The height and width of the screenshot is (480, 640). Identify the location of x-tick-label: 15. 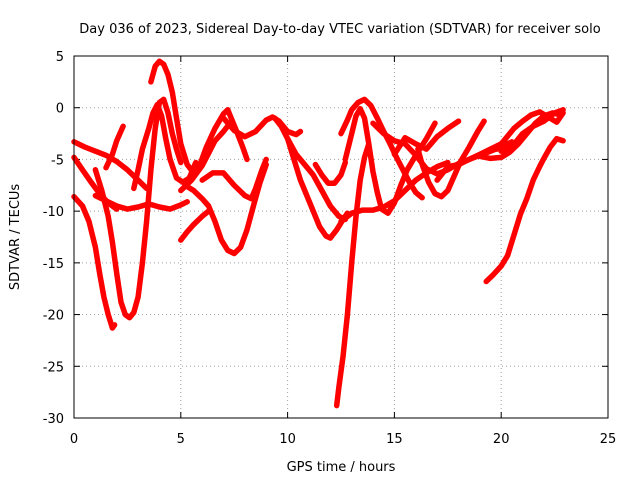
(394, 439).